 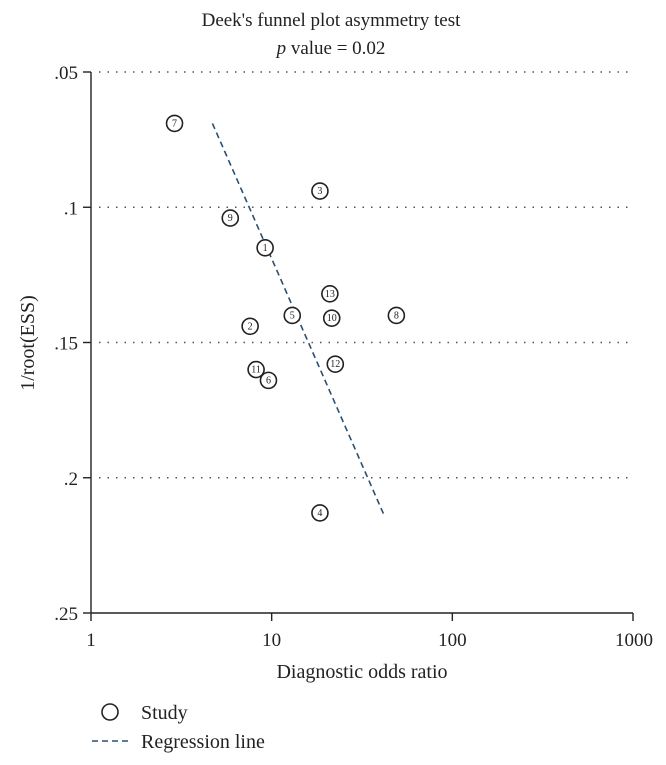 I want to click on study-label-12: 12, so click(x=335, y=364).